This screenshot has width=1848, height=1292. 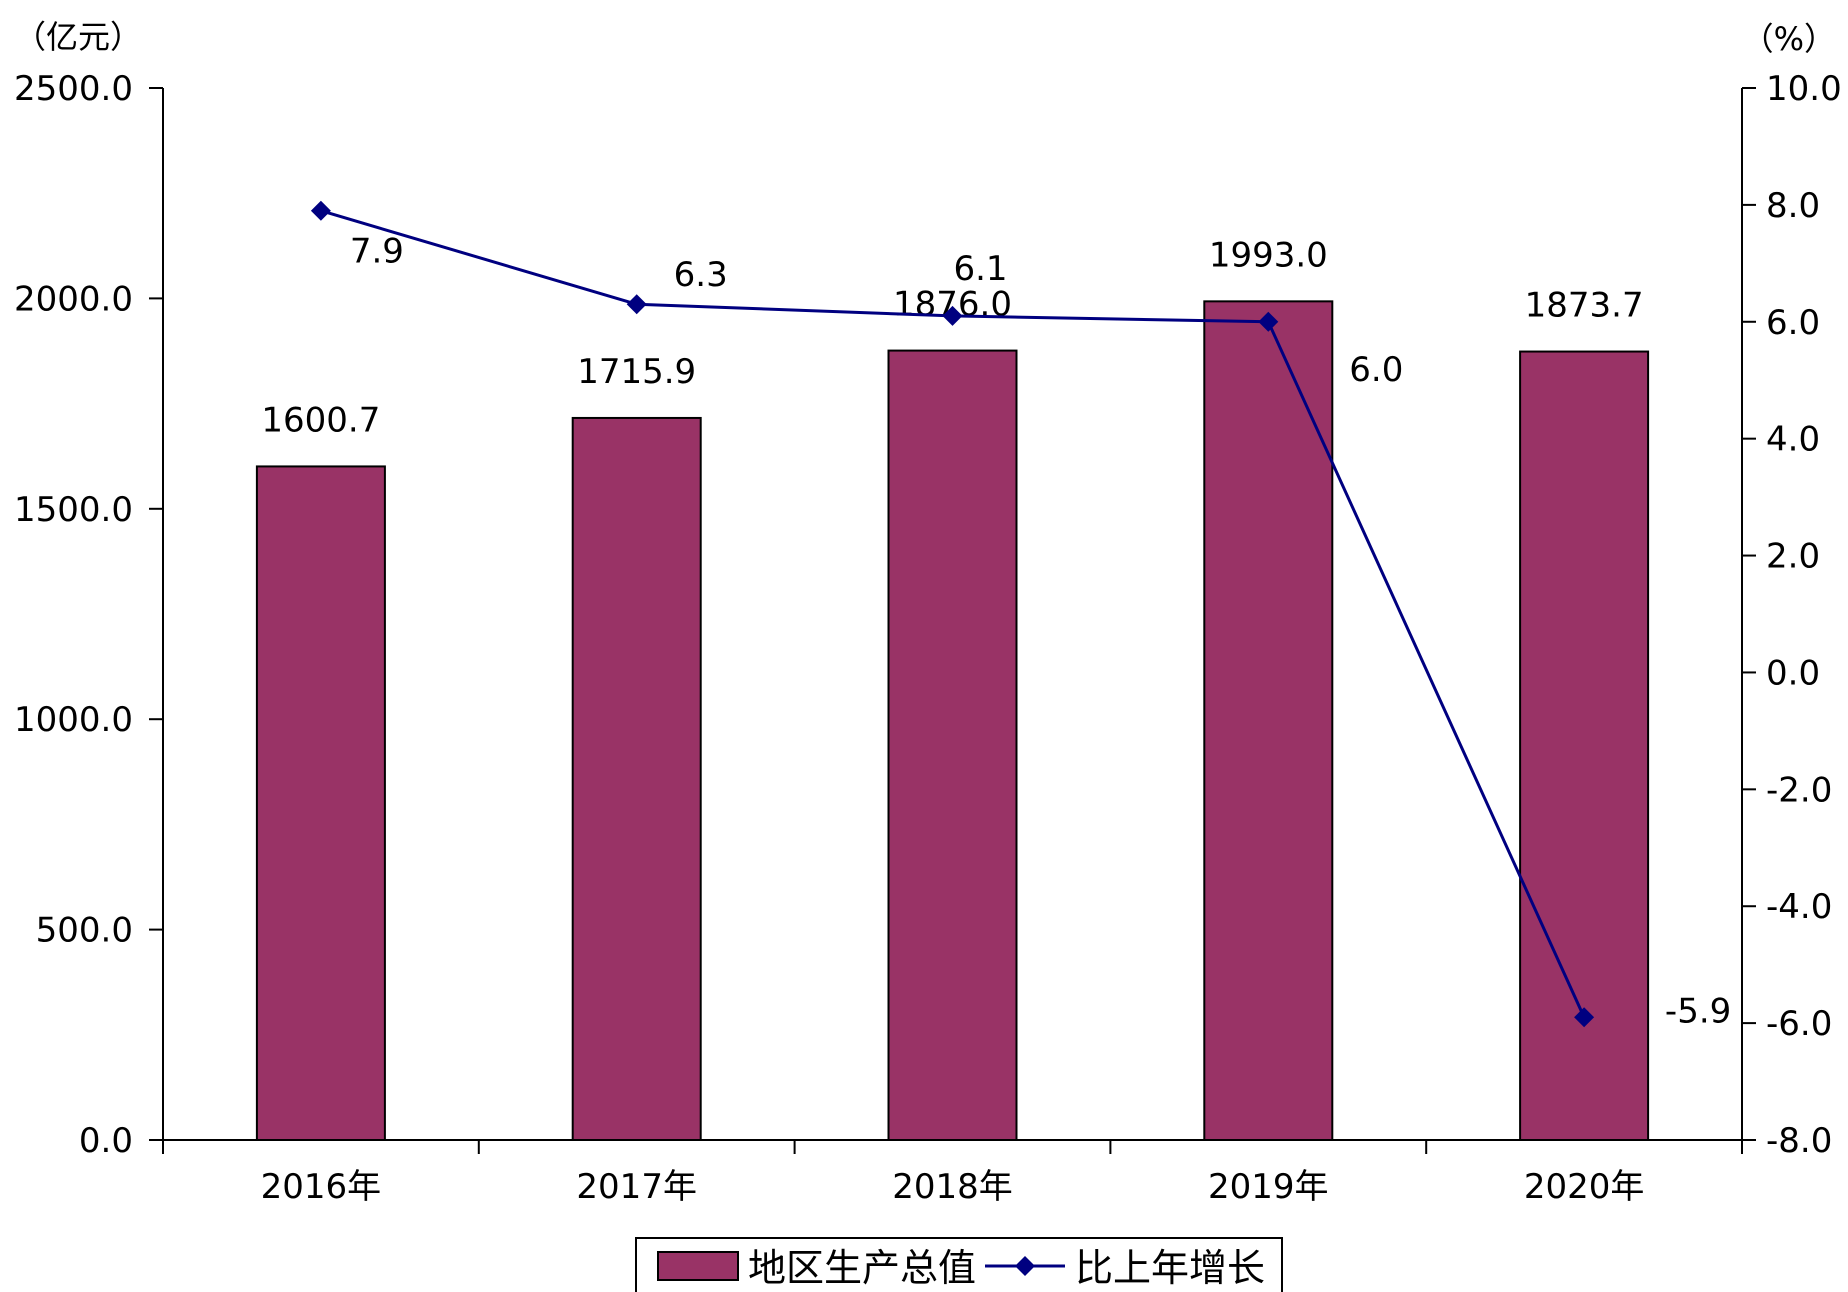 I want to click on right-axis-tick-label: 8.0, so click(x=1793, y=206).